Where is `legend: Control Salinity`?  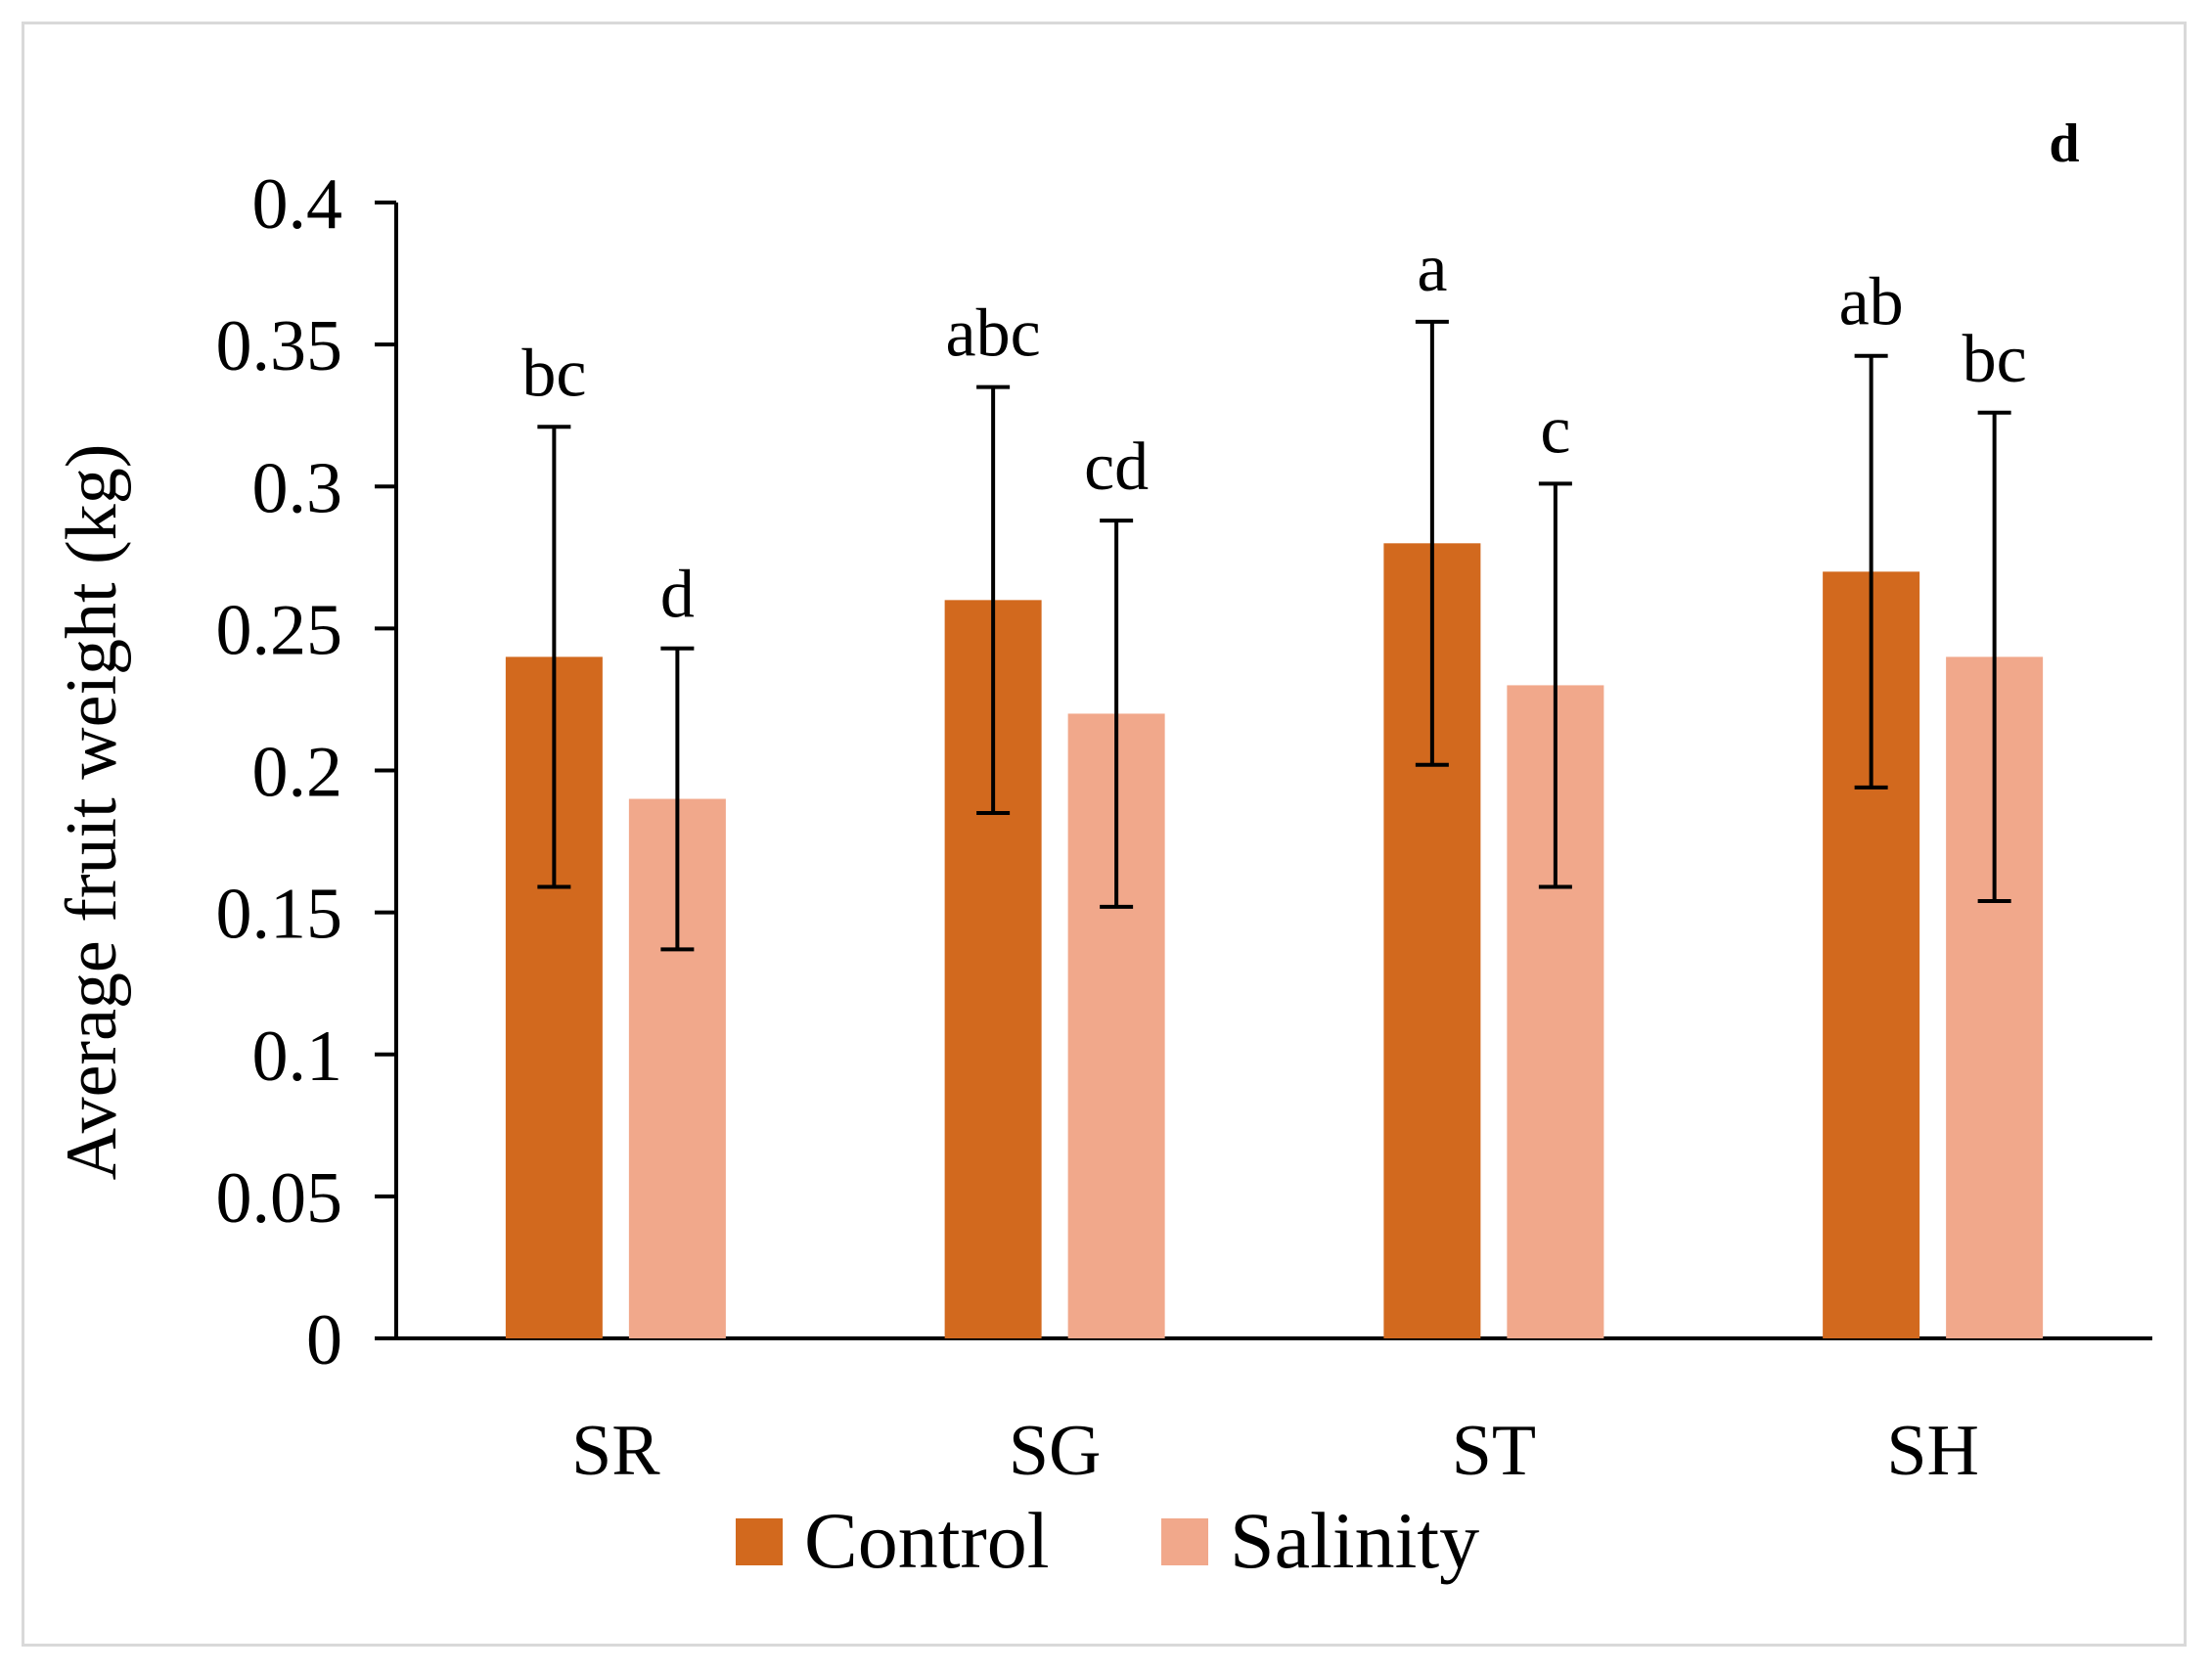
legend: Control Salinity is located at coordinates (1107, 1540).